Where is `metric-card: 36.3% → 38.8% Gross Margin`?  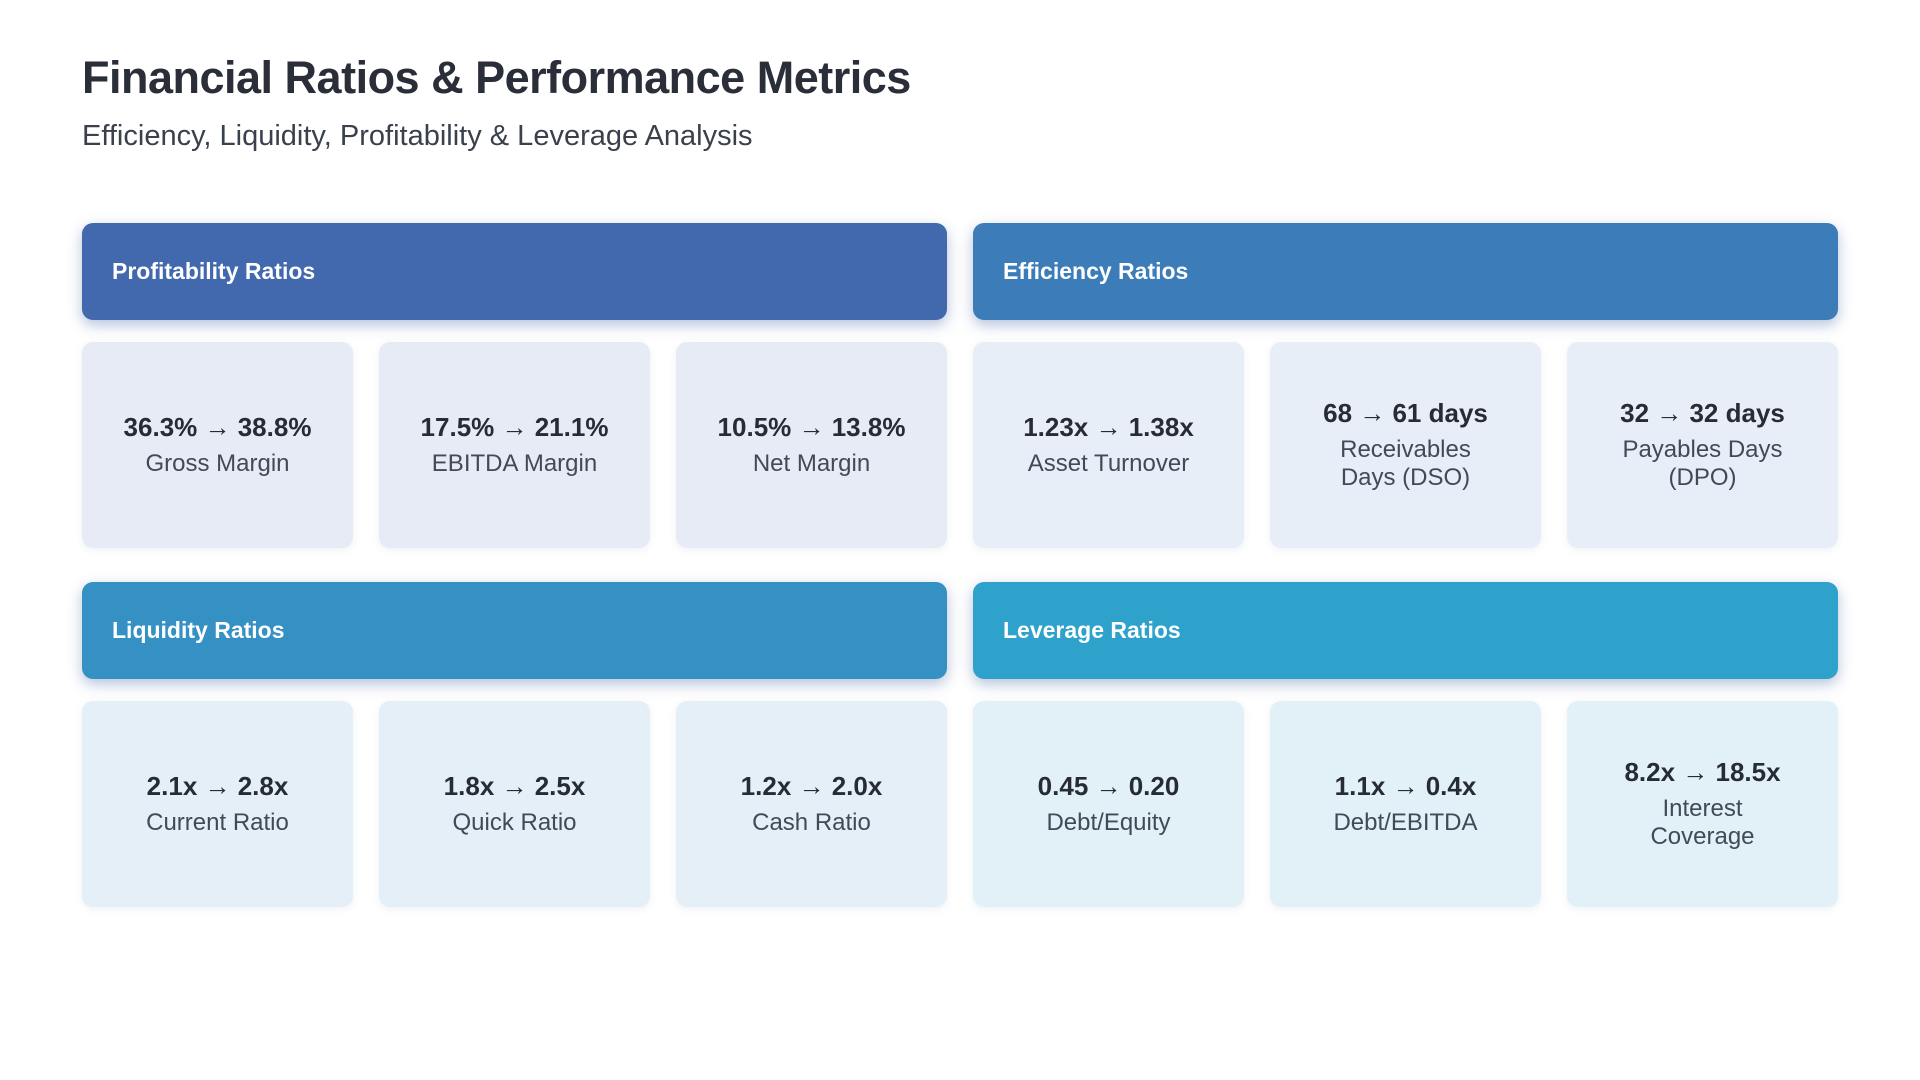
metric-card: 36.3% → 38.8% Gross Margin is located at coordinates (217, 445).